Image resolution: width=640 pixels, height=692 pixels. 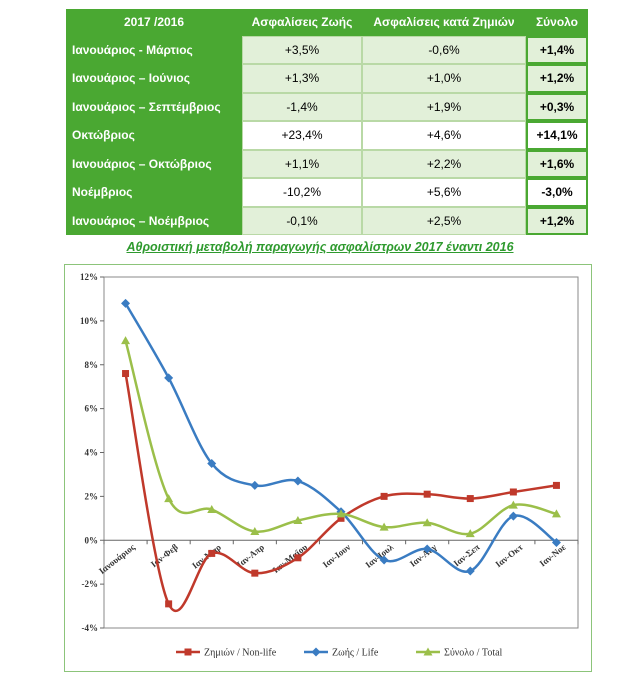 I want to click on row-nonlife: +5,6%, so click(x=444, y=192).